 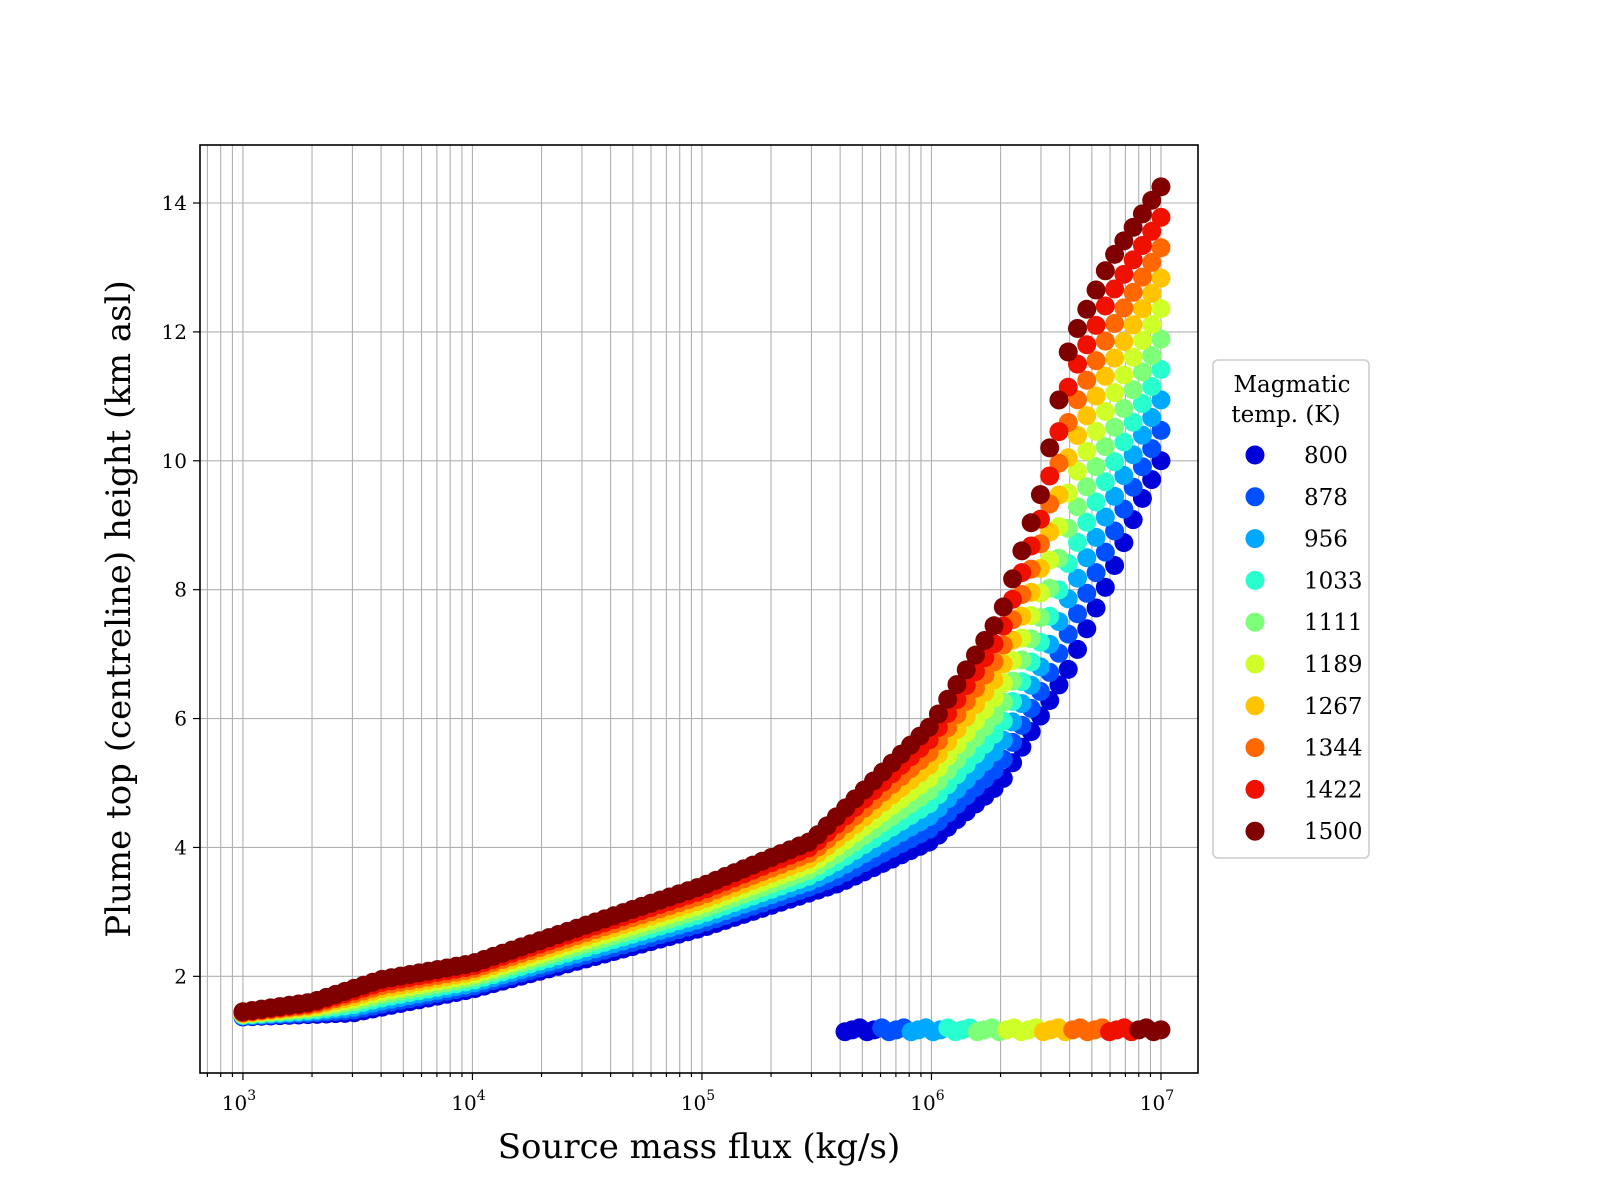 I want to click on legend-label: 1422, so click(x=1333, y=790).